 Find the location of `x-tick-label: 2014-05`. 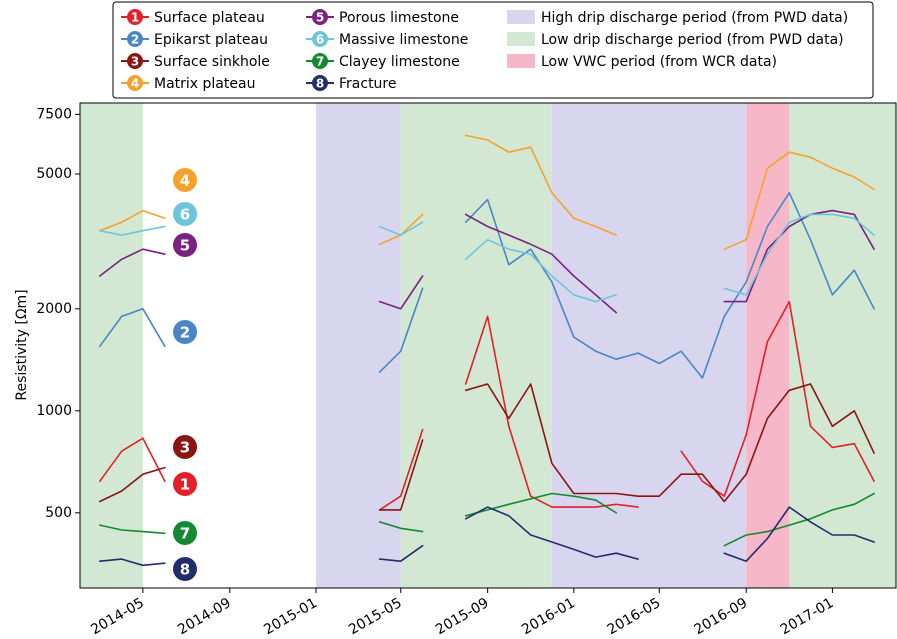

x-tick-label: 2014-05 is located at coordinates (117, 616).